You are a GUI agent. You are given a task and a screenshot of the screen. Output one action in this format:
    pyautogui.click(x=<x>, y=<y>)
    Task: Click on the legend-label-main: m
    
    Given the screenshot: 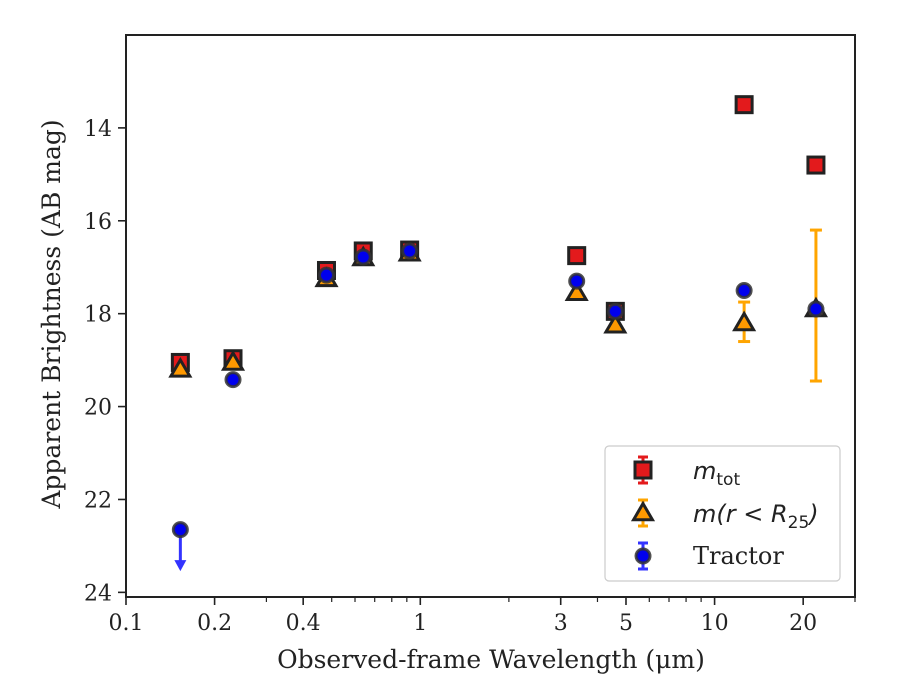 What is the action you would take?
    pyautogui.click(x=704, y=471)
    